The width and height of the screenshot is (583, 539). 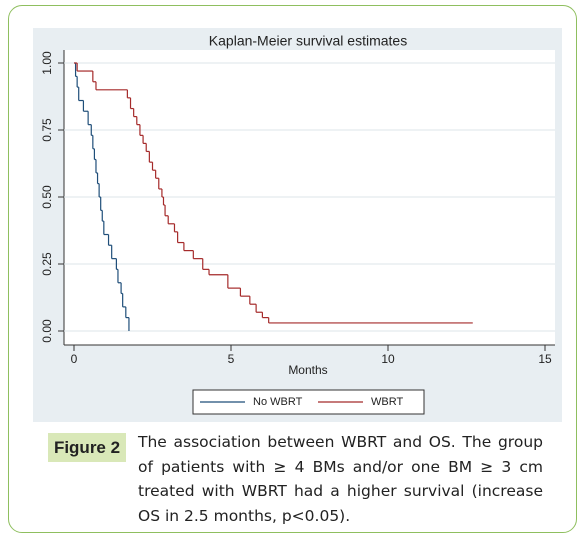 I want to click on y-tick-label: 0.75, so click(x=47, y=130).